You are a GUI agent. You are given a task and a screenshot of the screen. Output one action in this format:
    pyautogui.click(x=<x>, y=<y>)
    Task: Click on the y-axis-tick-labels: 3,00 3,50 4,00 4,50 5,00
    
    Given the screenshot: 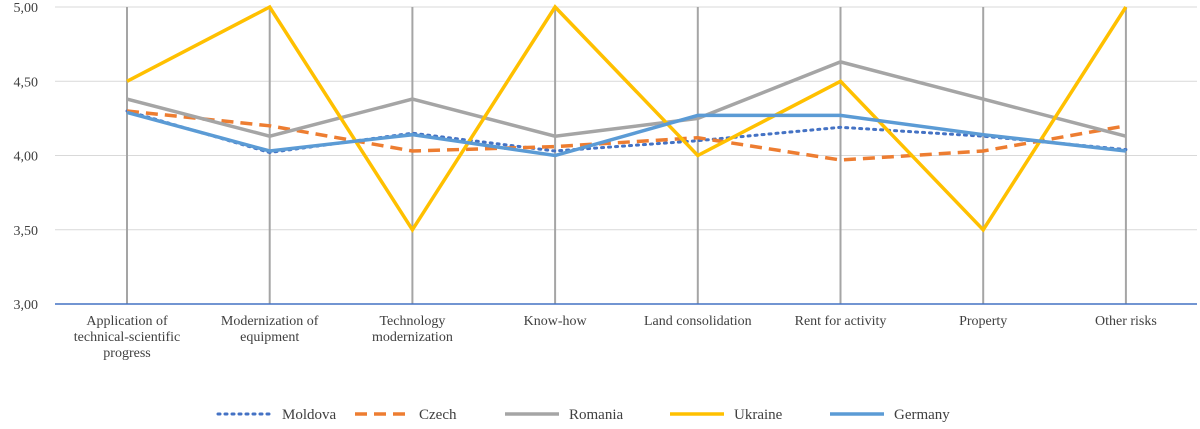 What is the action you would take?
    pyautogui.click(x=26, y=157)
    